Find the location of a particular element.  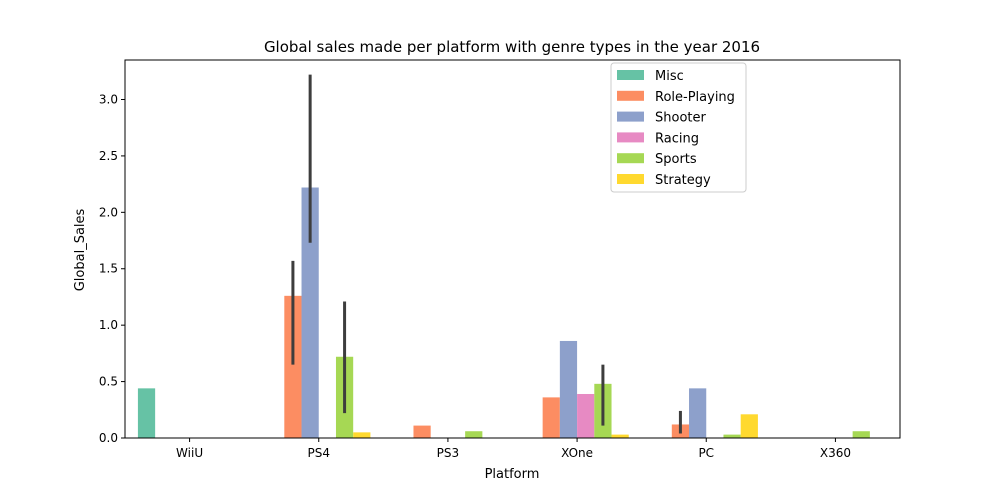

x-tick-label-pc: PC is located at coordinates (706, 453).